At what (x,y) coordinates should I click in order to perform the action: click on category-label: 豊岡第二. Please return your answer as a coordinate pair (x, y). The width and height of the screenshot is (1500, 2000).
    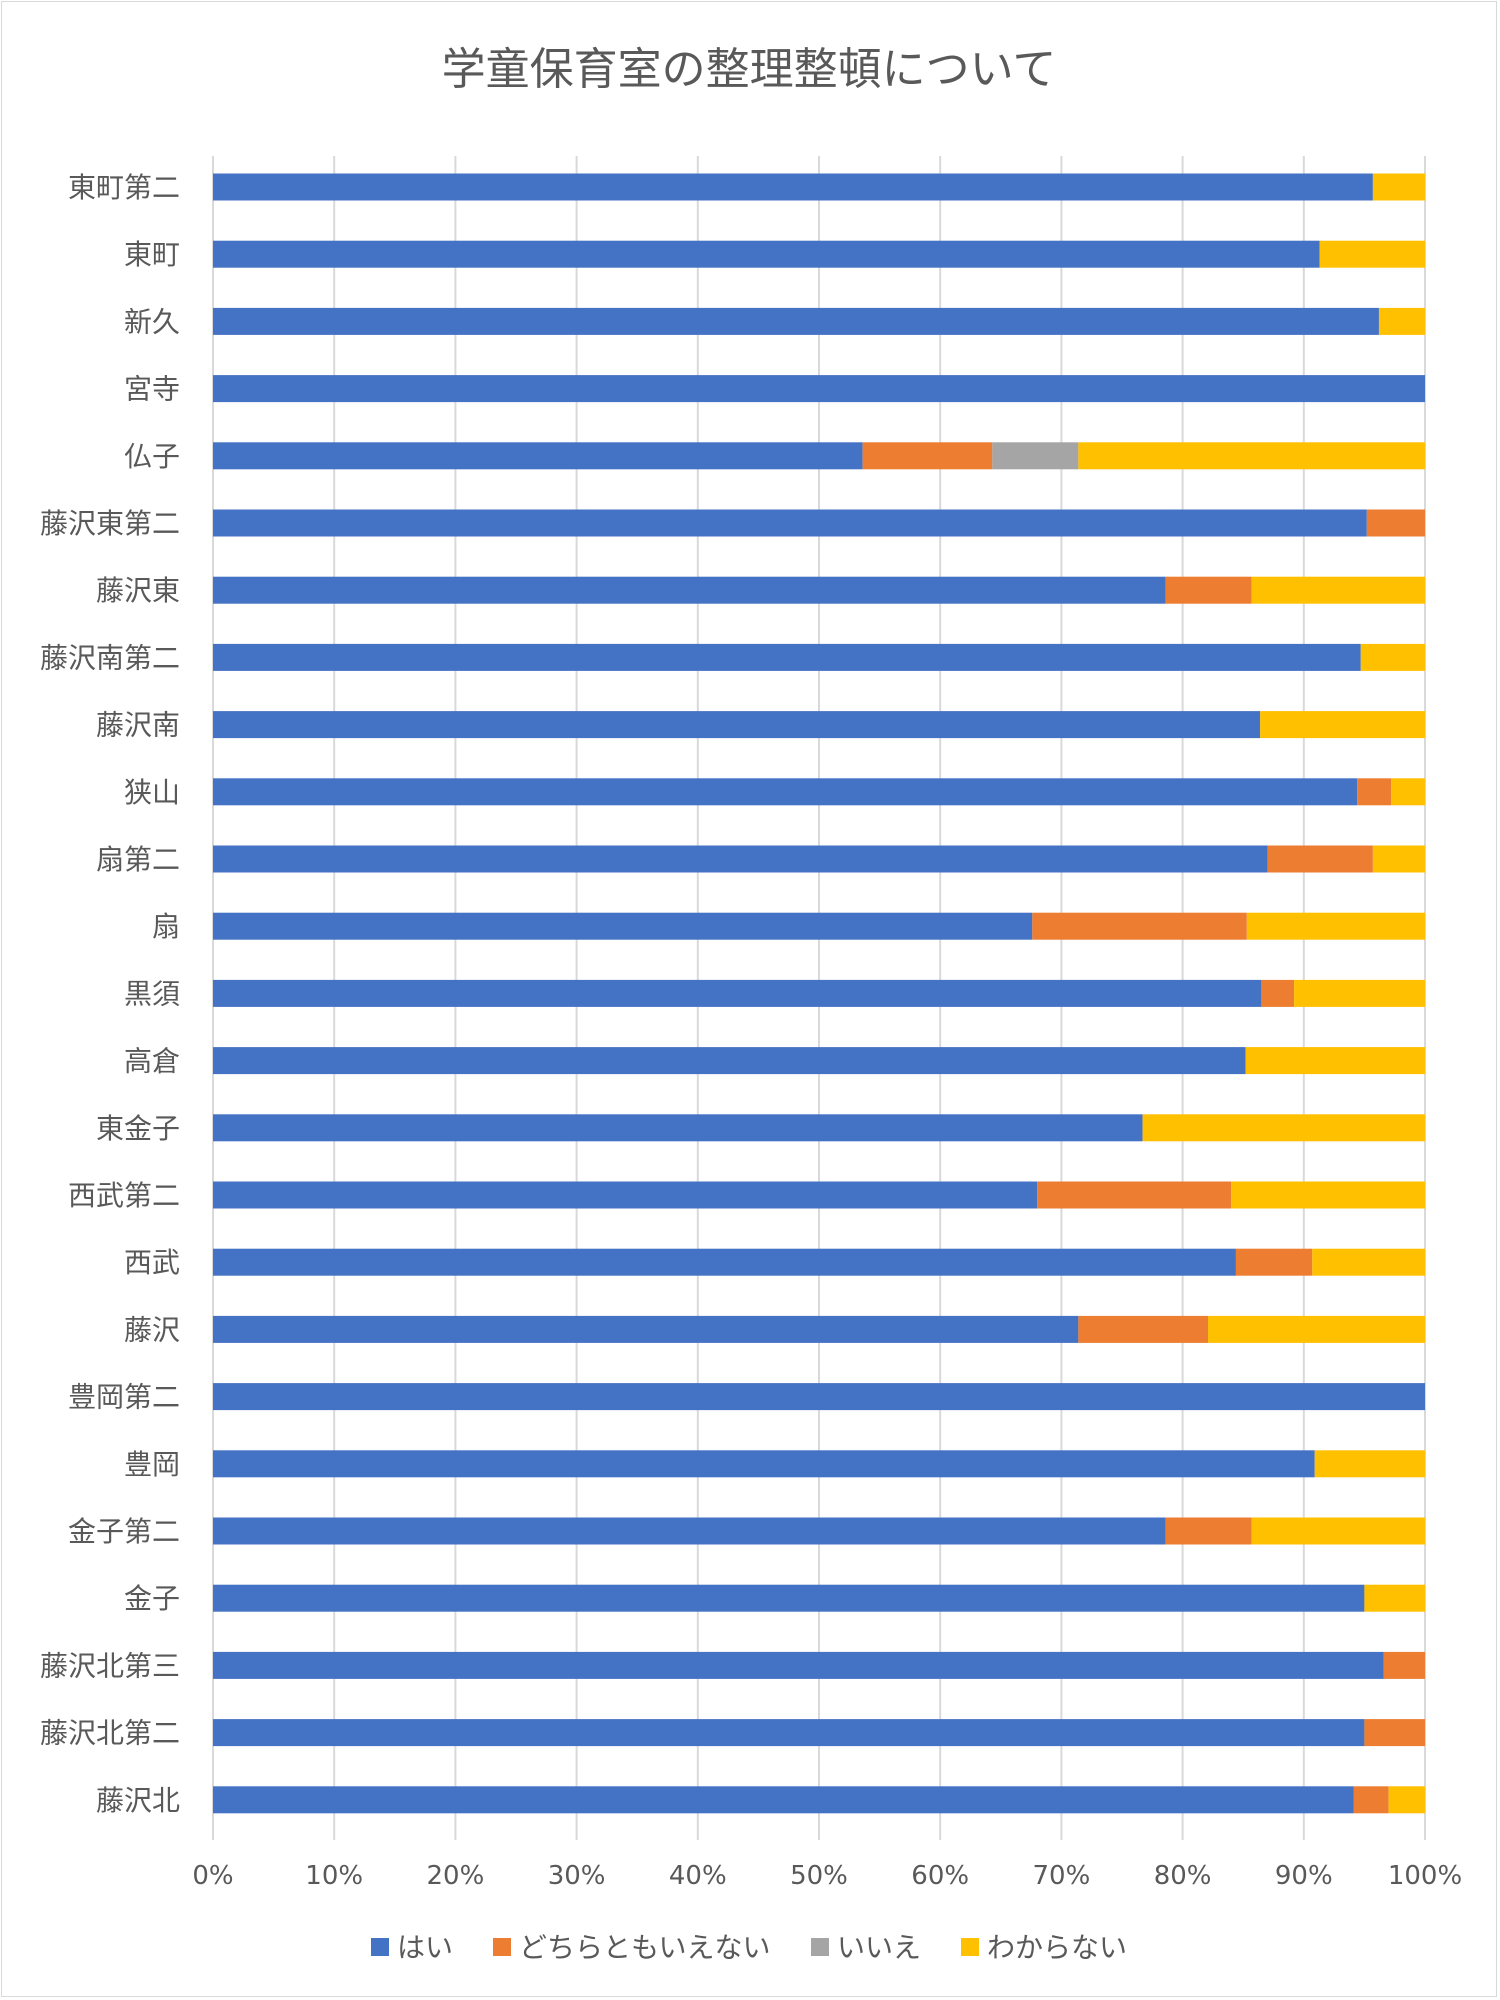
    Looking at the image, I should click on (124, 1397).